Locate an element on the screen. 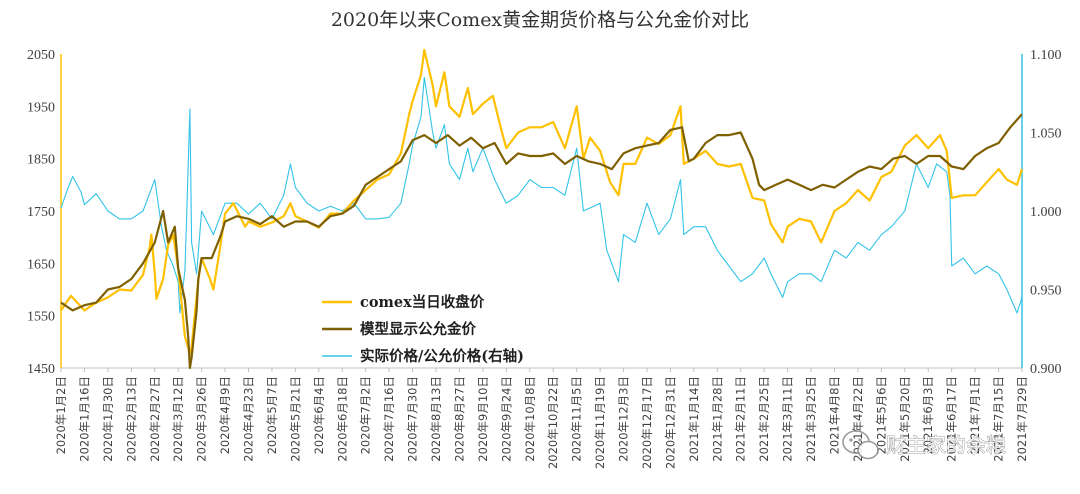 This screenshot has height=494, width=1080. x-tick-label: 2021年3月11日 is located at coordinates (788, 419).